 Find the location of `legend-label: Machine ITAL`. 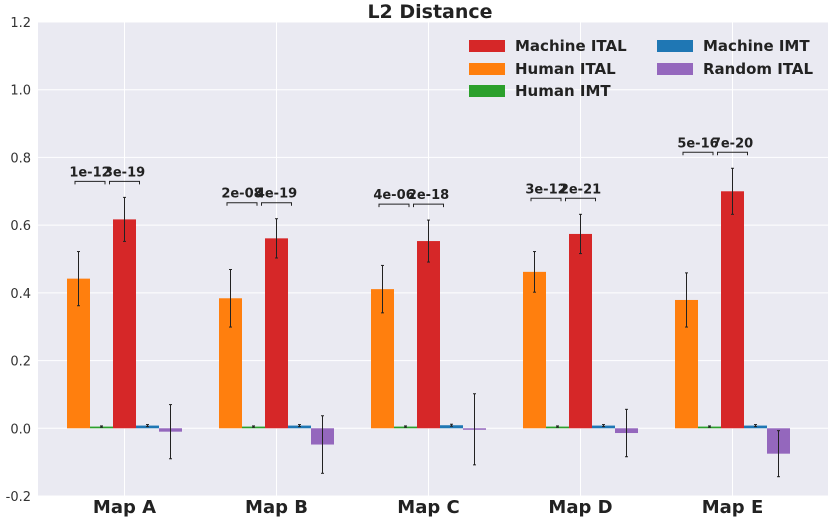

legend-label: Machine ITAL is located at coordinates (571, 46).